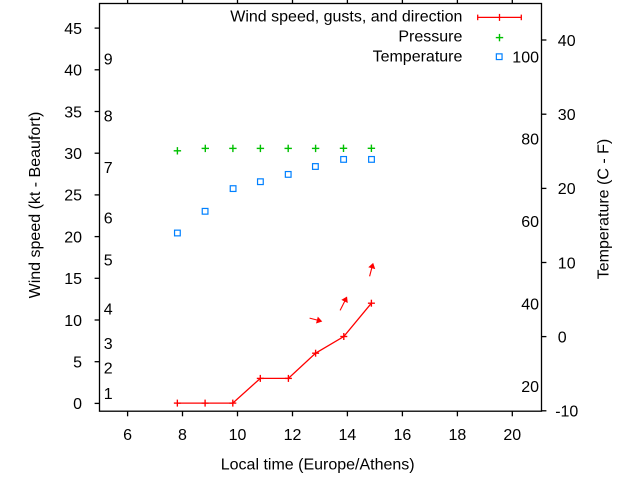 The image size is (640, 480). Describe the element at coordinates (108, 60) in the screenshot. I see `svg-text: 9` at that location.